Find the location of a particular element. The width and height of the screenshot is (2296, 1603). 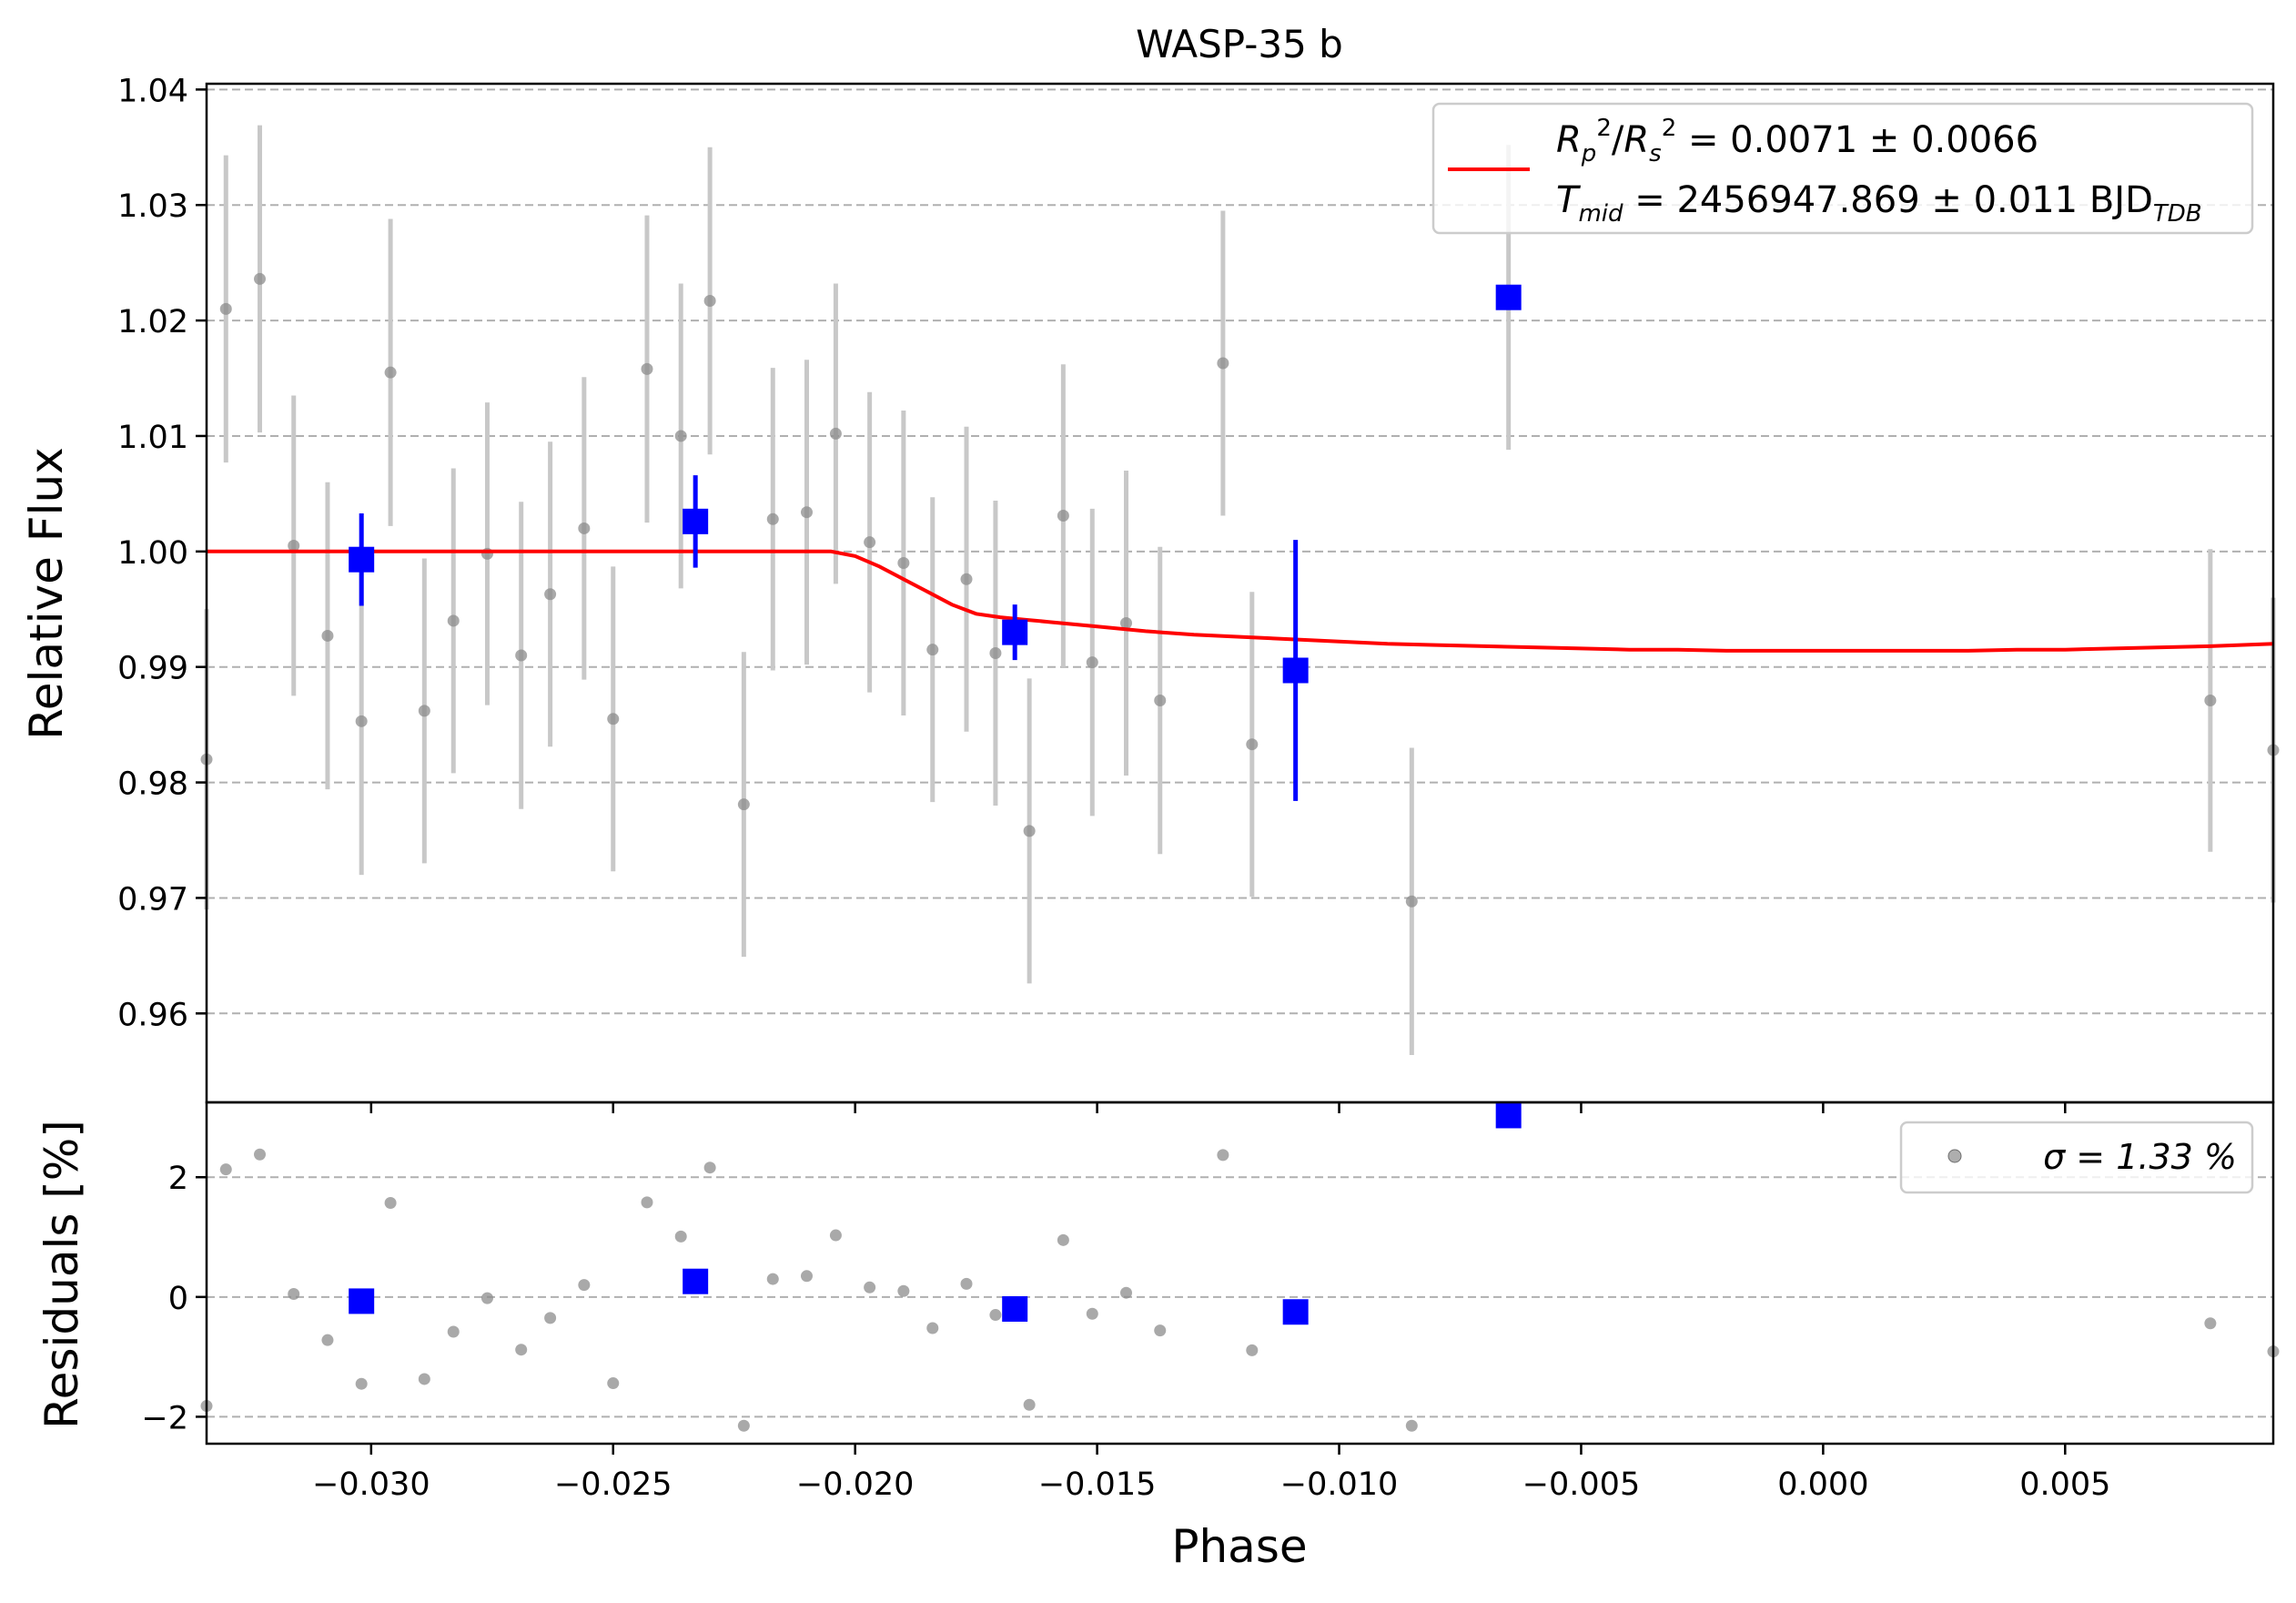

y-tick-label: −2 is located at coordinates (164, 1418).